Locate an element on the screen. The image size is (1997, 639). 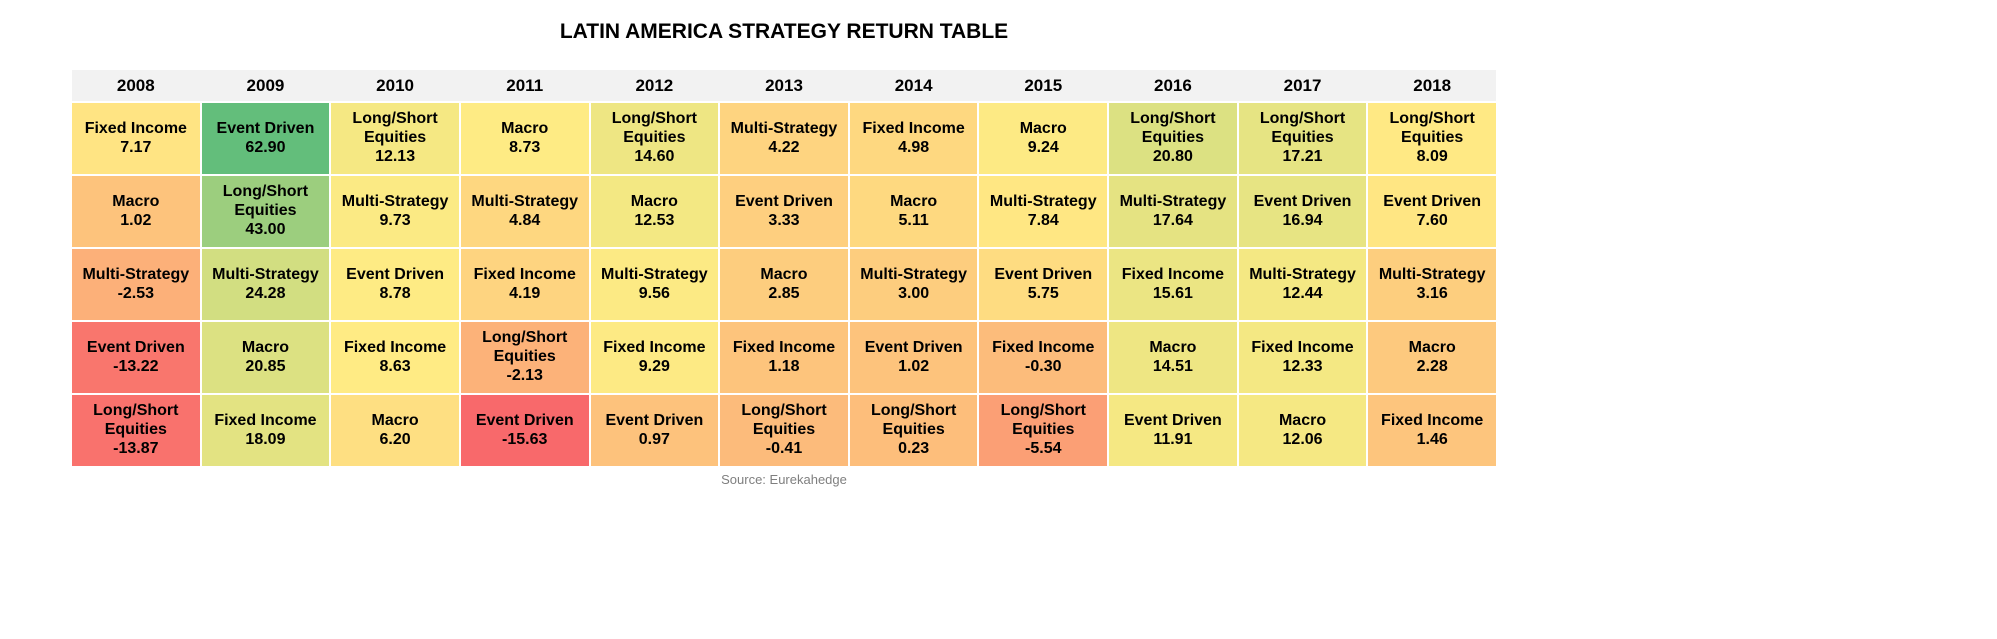
strategy-return-value: 15.61 is located at coordinates (1172, 293).